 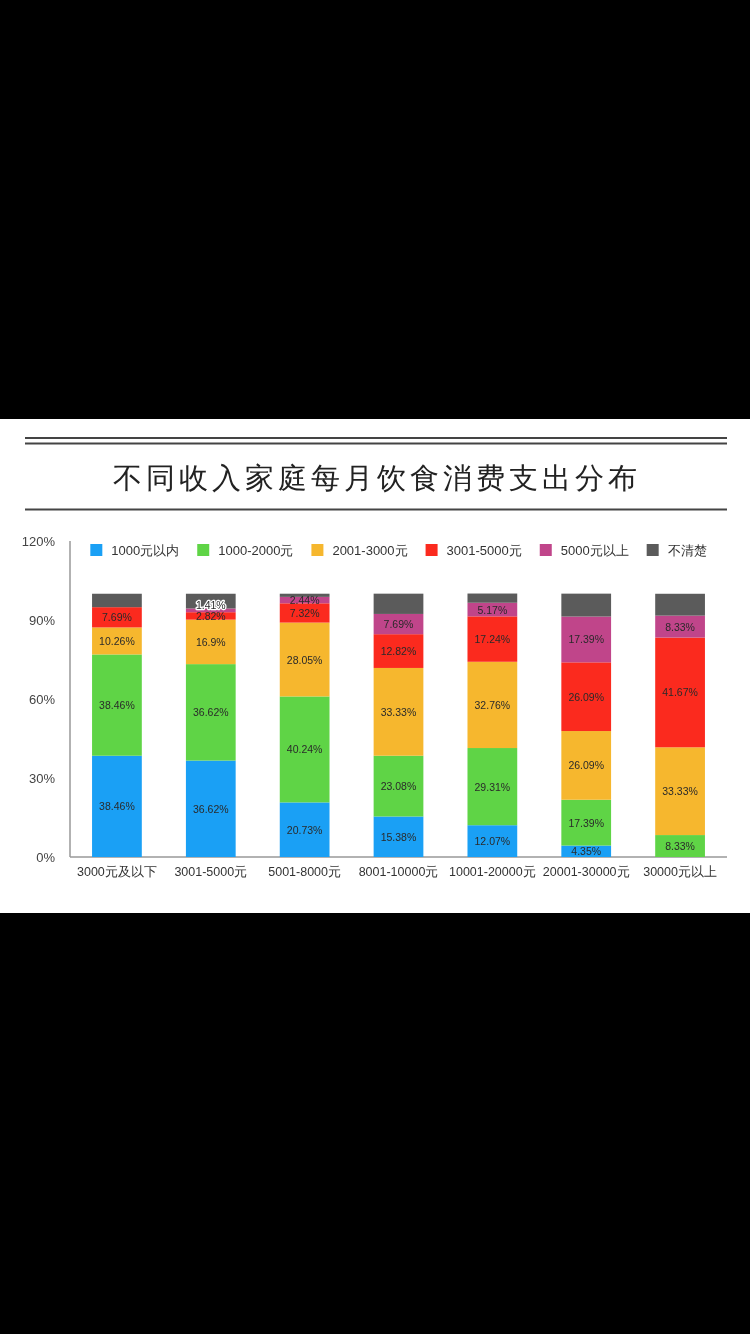 I want to click on data-label: 10.26%, so click(x=117, y=640).